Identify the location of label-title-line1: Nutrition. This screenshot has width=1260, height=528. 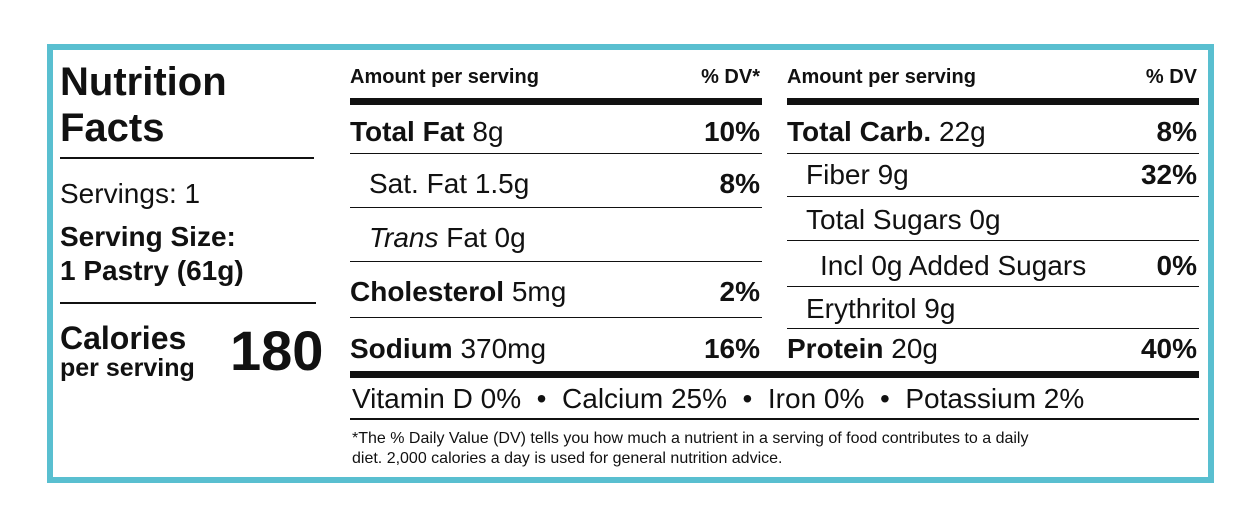
(143, 82).